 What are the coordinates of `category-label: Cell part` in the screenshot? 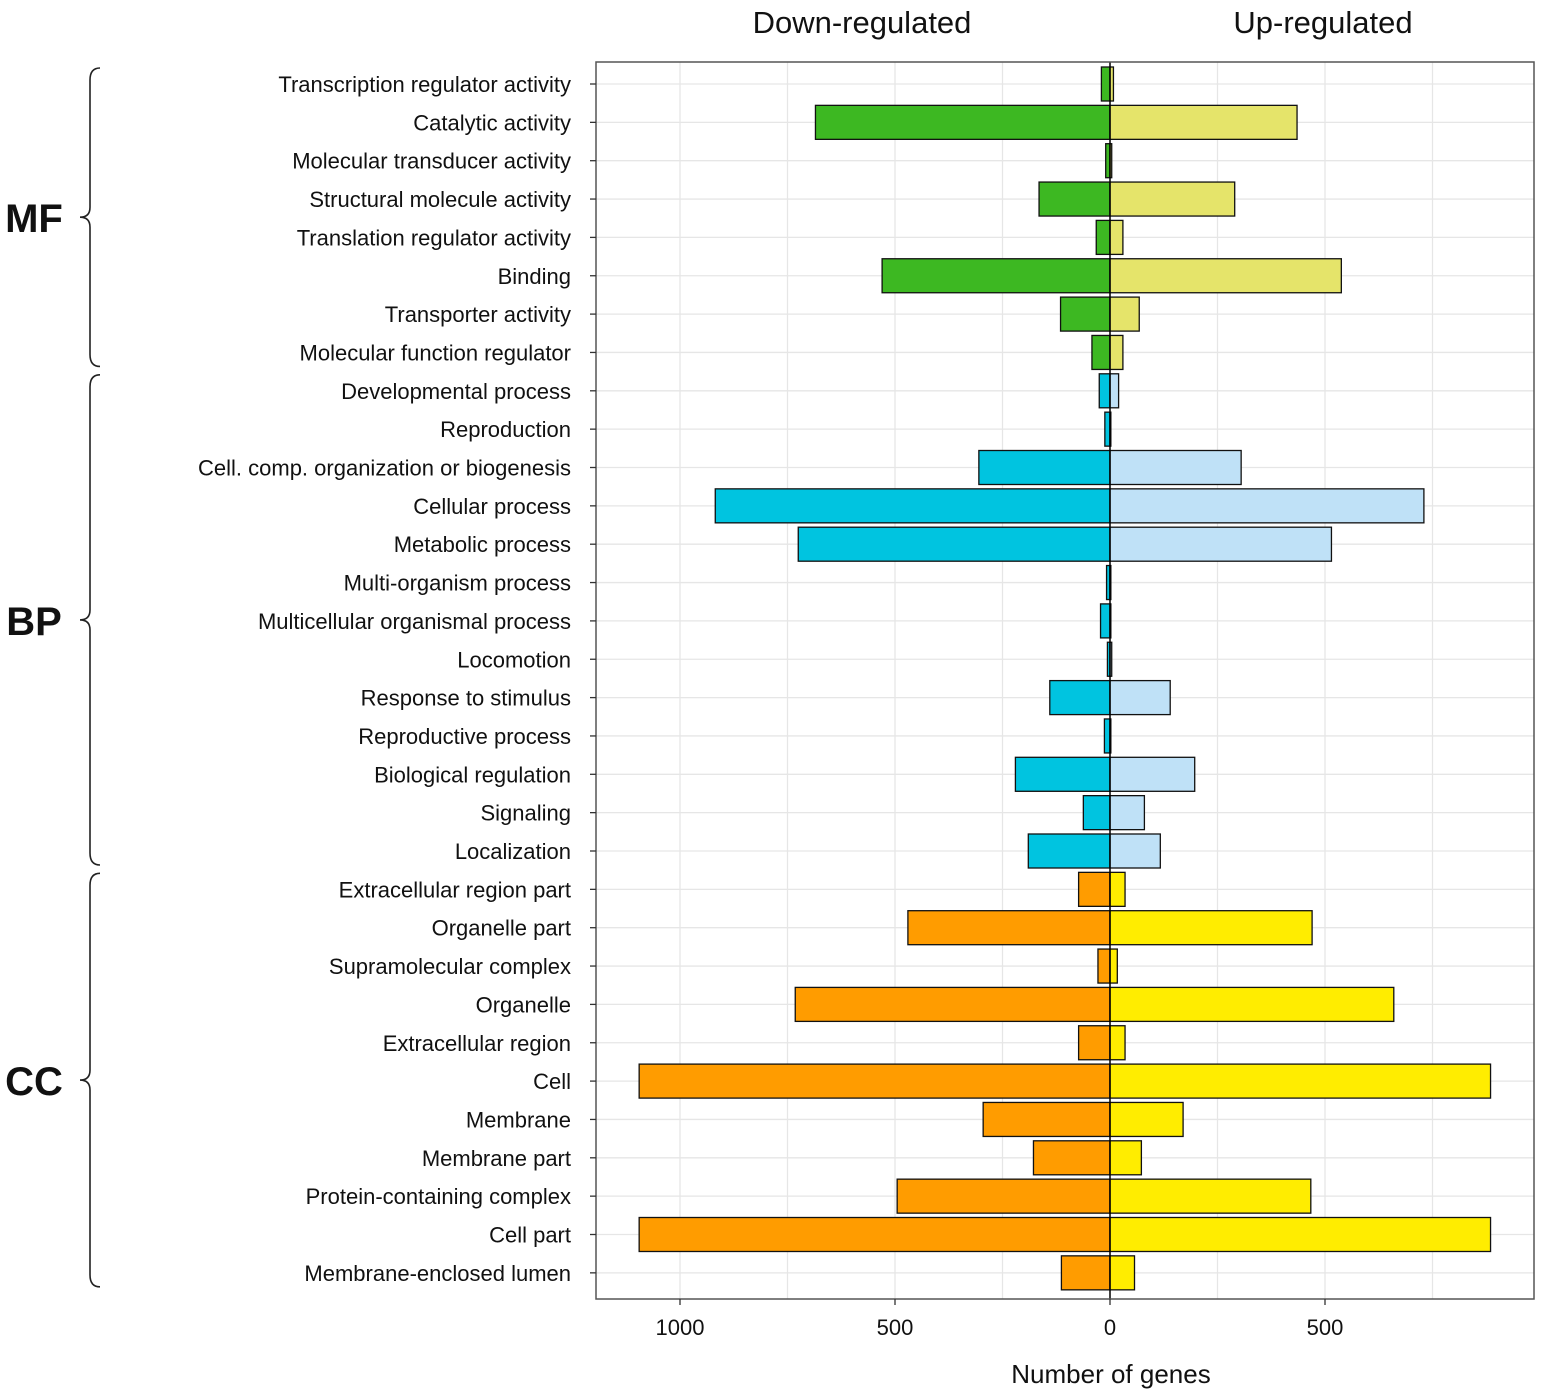 It's located at (530, 1235).